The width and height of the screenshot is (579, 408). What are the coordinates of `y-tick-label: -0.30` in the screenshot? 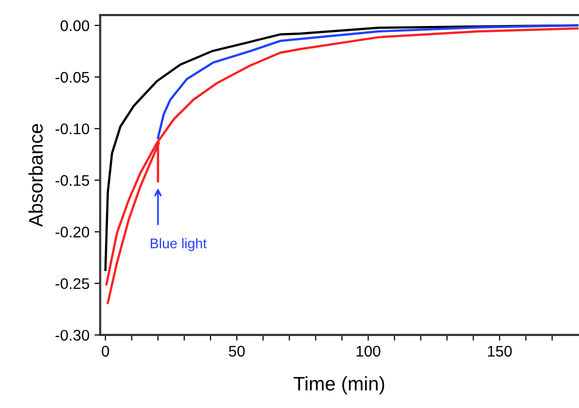 It's located at (73, 335).